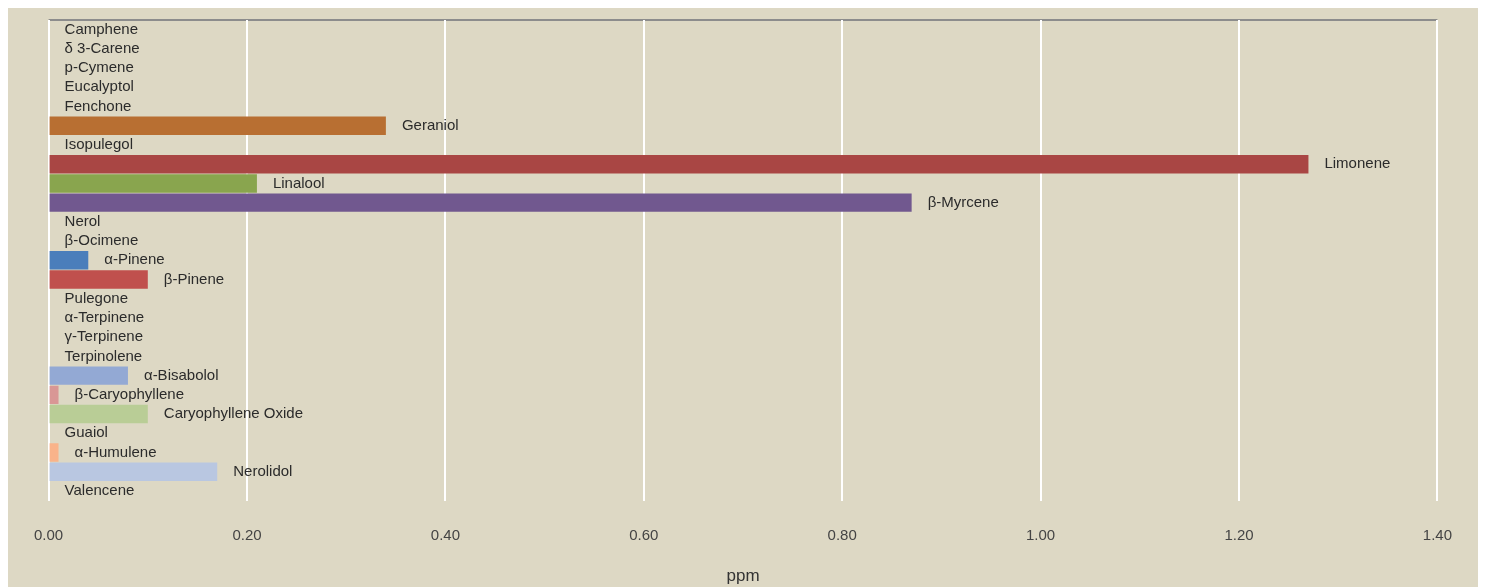  What do you see at coordinates (430, 124) in the screenshot?
I see `y-tick-label: Geraniol` at bounding box center [430, 124].